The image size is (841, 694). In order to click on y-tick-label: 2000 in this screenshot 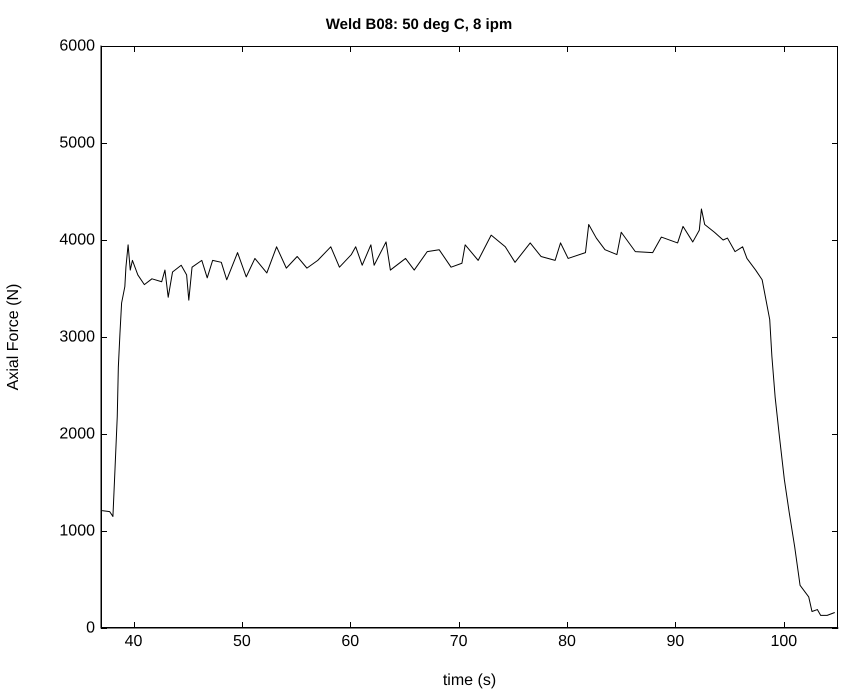, I will do `click(77, 433)`.